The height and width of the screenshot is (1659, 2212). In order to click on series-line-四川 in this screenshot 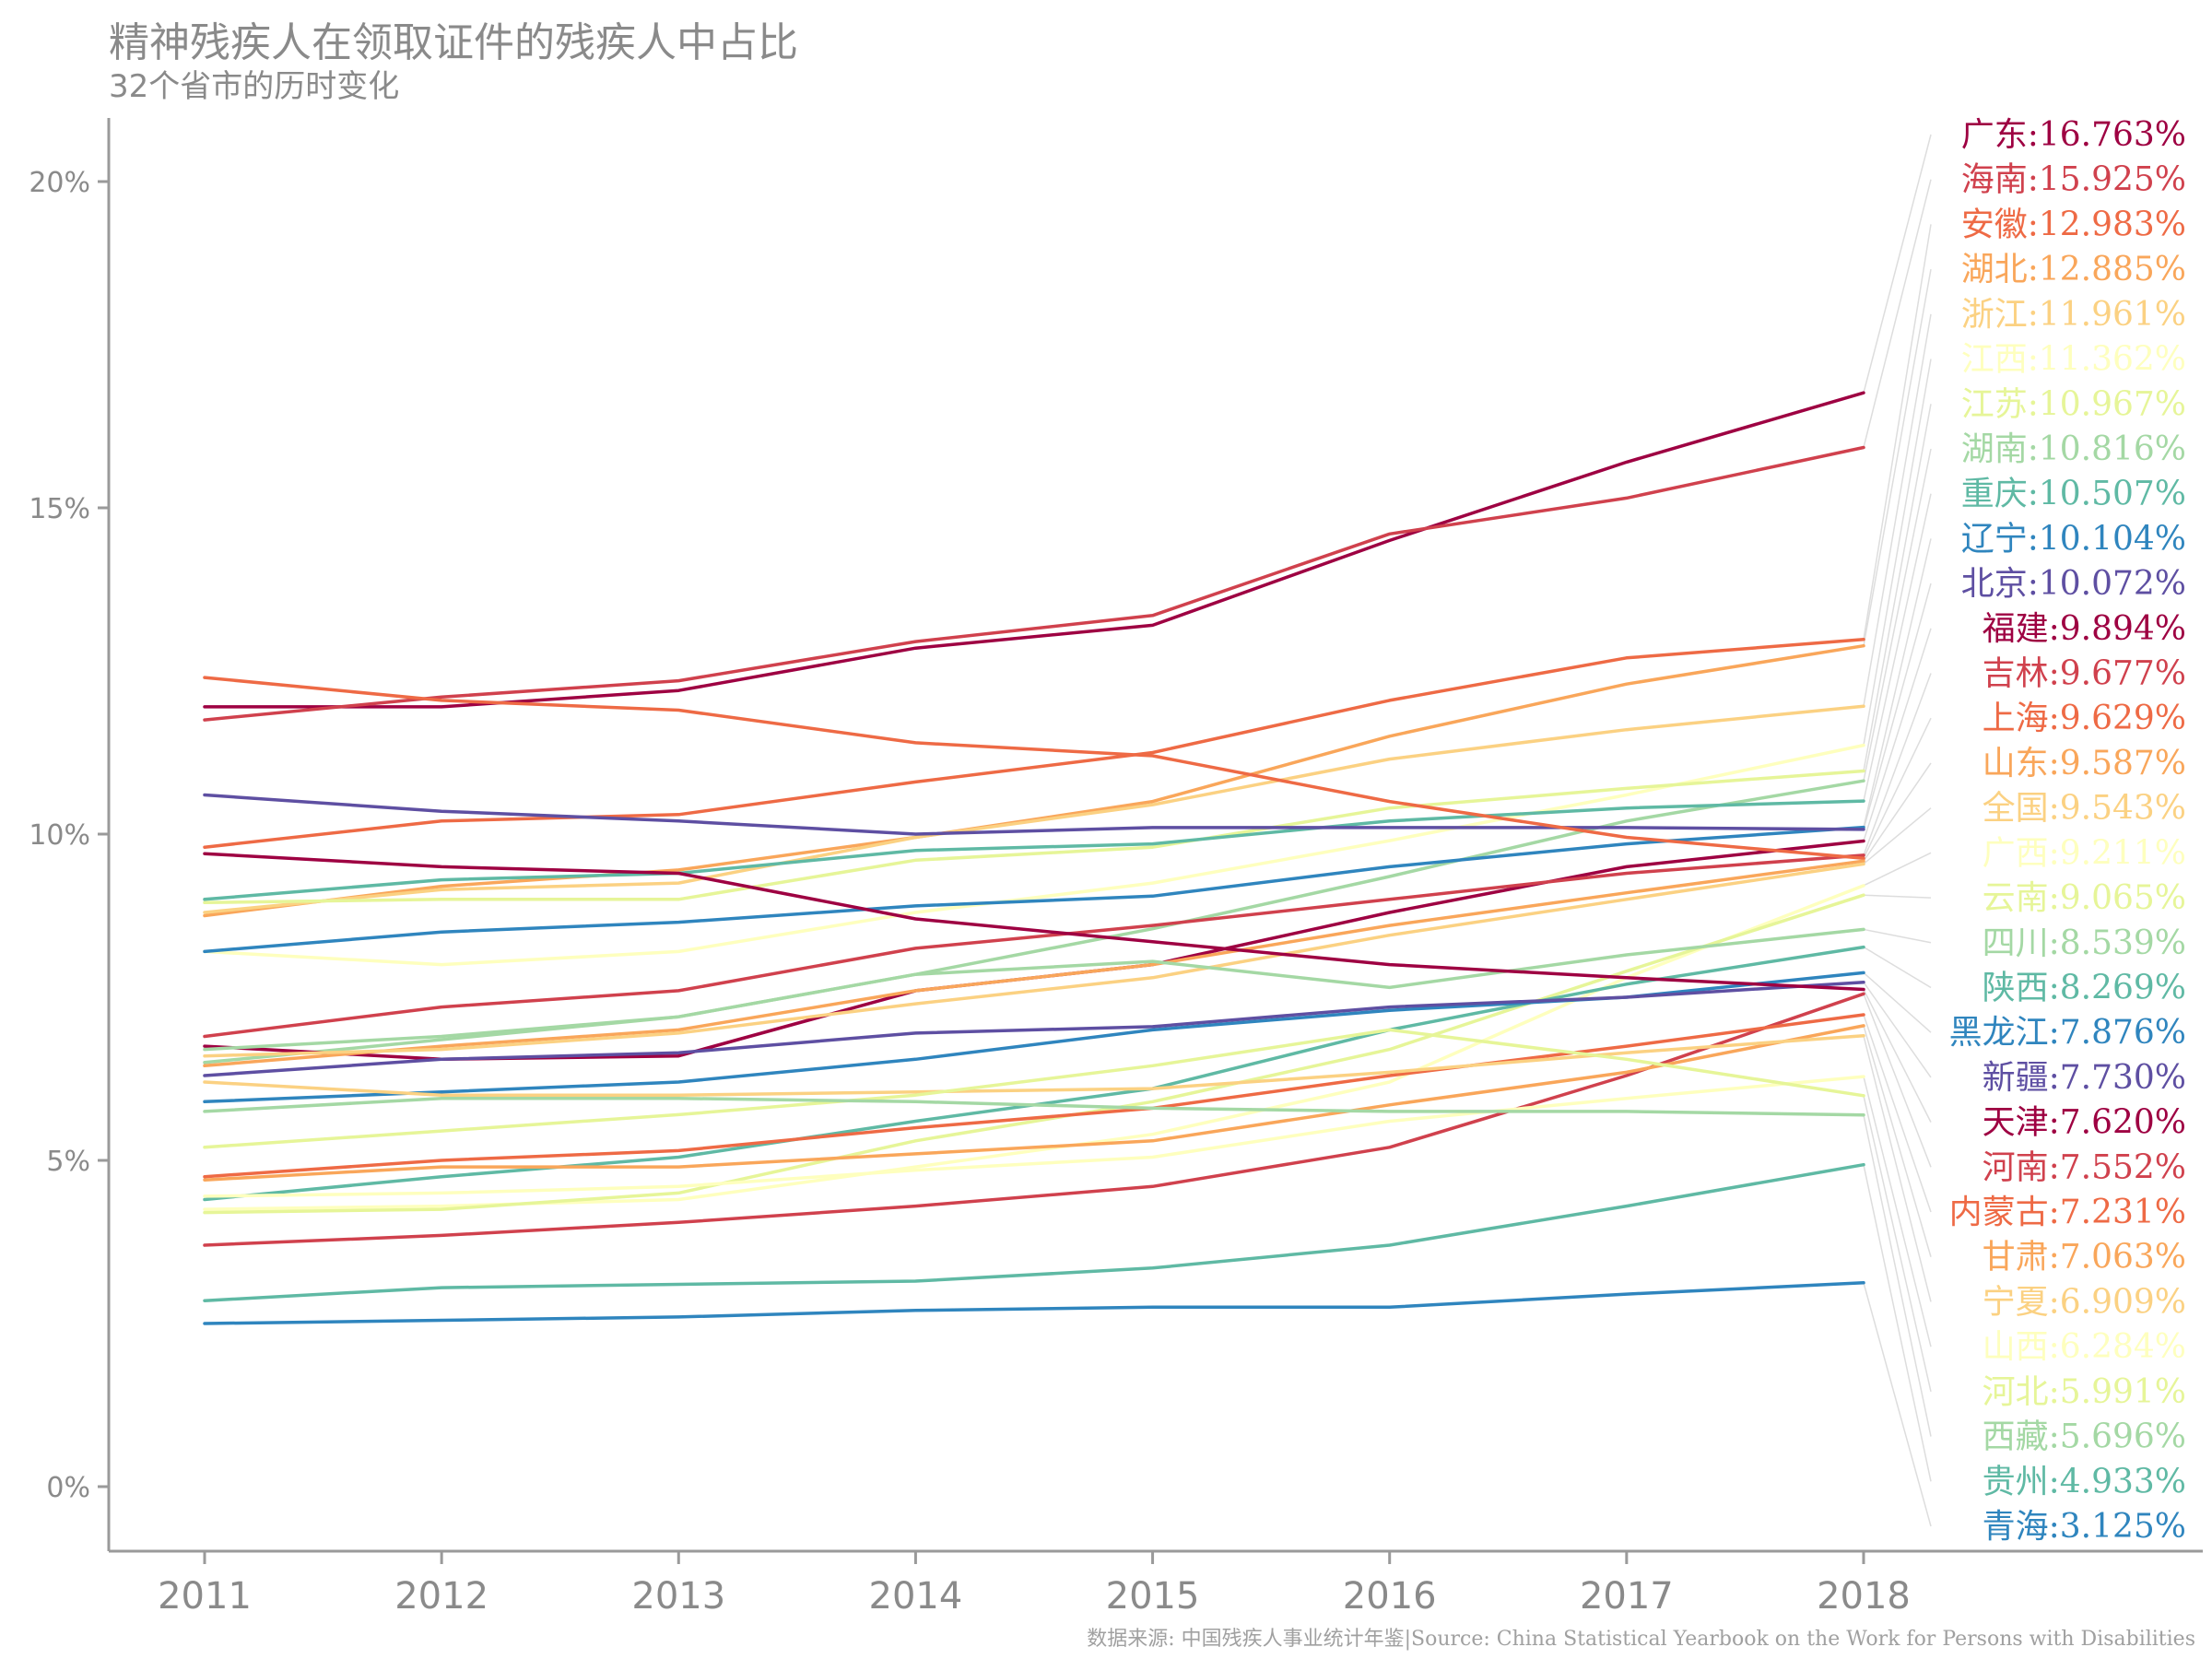, I will do `click(1034, 989)`.